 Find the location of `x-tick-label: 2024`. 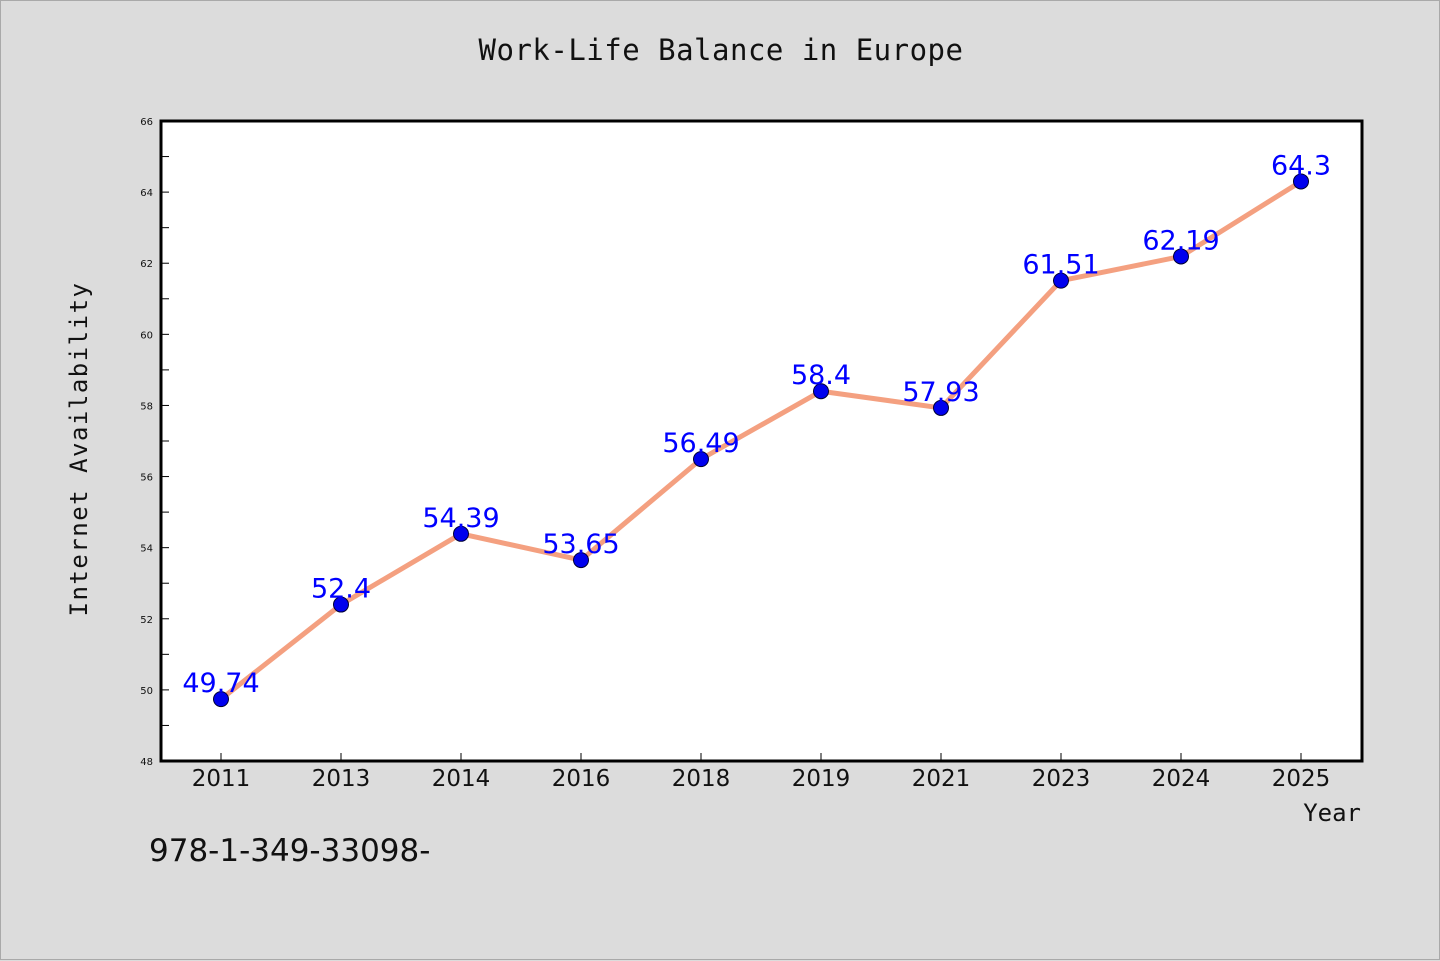

x-tick-label: 2024 is located at coordinates (1181, 779).